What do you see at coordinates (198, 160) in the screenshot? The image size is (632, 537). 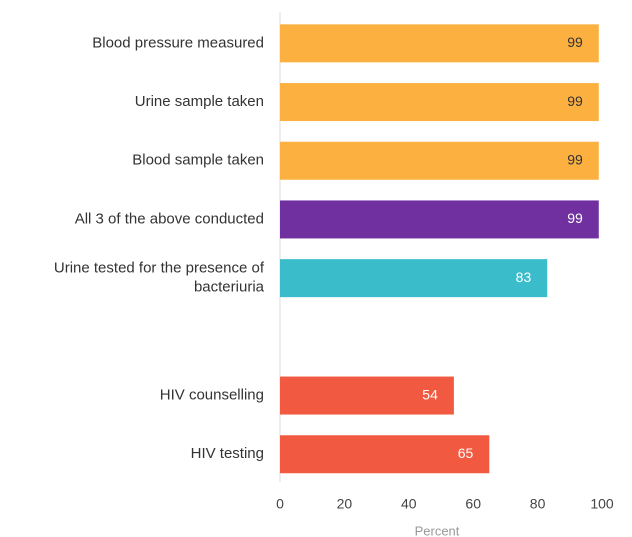 I see `y-tick-label: Blood sample taken` at bounding box center [198, 160].